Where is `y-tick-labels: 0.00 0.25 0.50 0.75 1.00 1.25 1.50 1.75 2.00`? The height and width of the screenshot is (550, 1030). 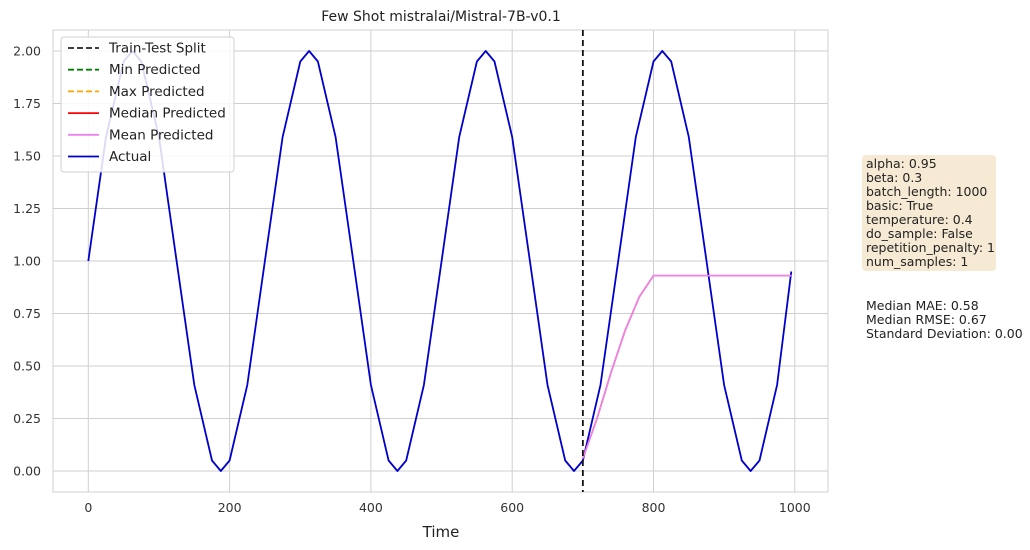 y-tick-labels: 0.00 0.25 0.50 0.75 1.00 1.25 1.50 1.75 2.00 is located at coordinates (27, 261).